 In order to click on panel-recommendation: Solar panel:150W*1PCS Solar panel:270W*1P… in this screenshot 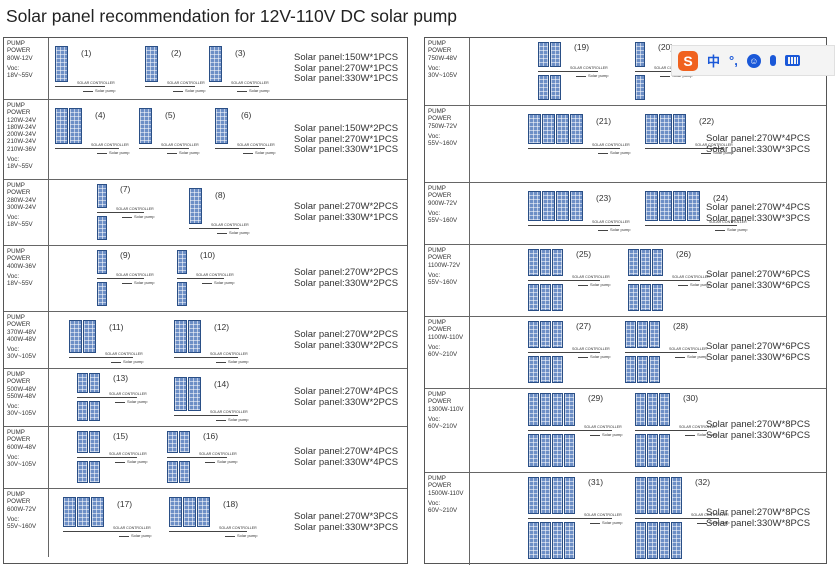, I will do `click(346, 68)`.